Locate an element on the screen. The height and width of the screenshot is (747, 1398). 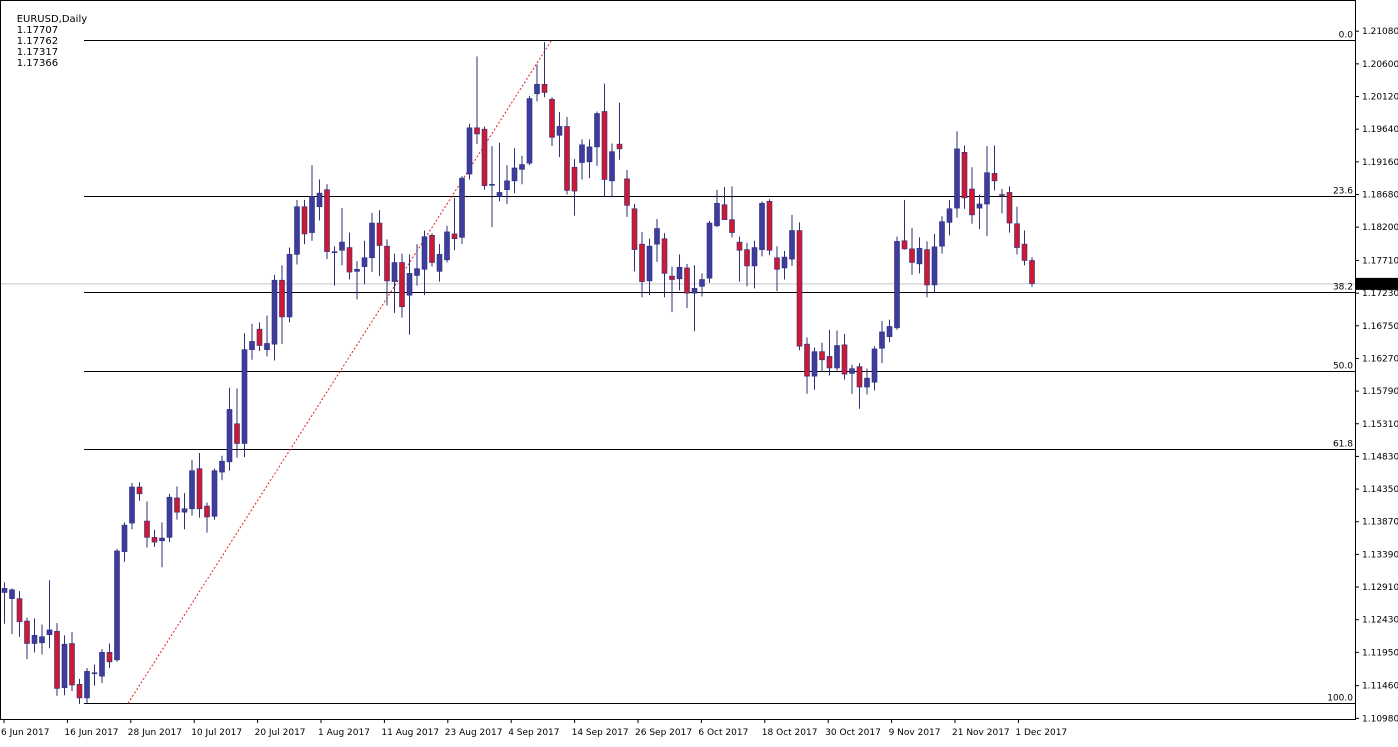
chart-high: 1.17762 is located at coordinates (37, 41).